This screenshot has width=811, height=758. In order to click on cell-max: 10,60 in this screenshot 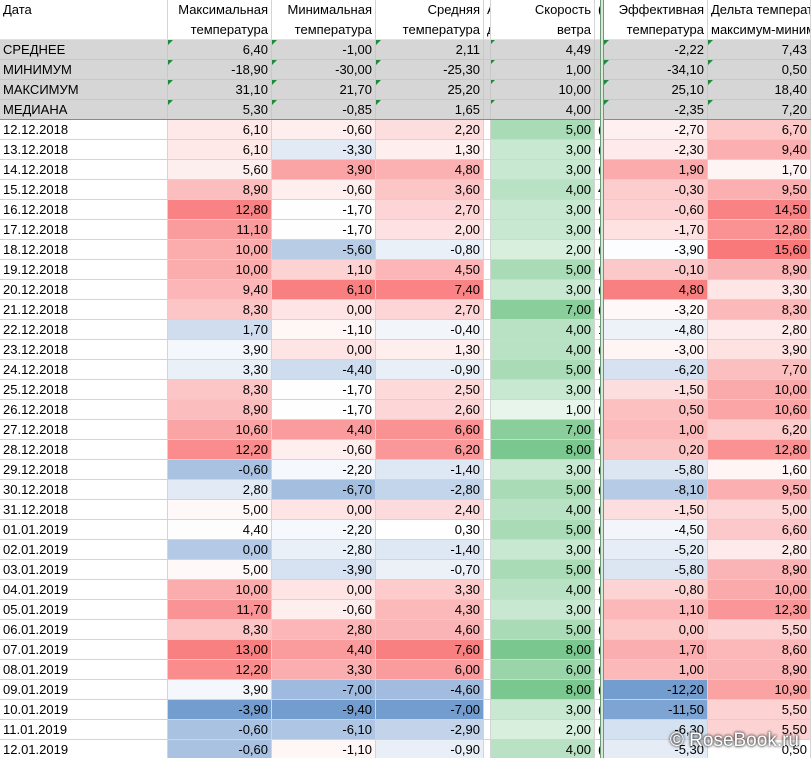, I will do `click(220, 430)`.